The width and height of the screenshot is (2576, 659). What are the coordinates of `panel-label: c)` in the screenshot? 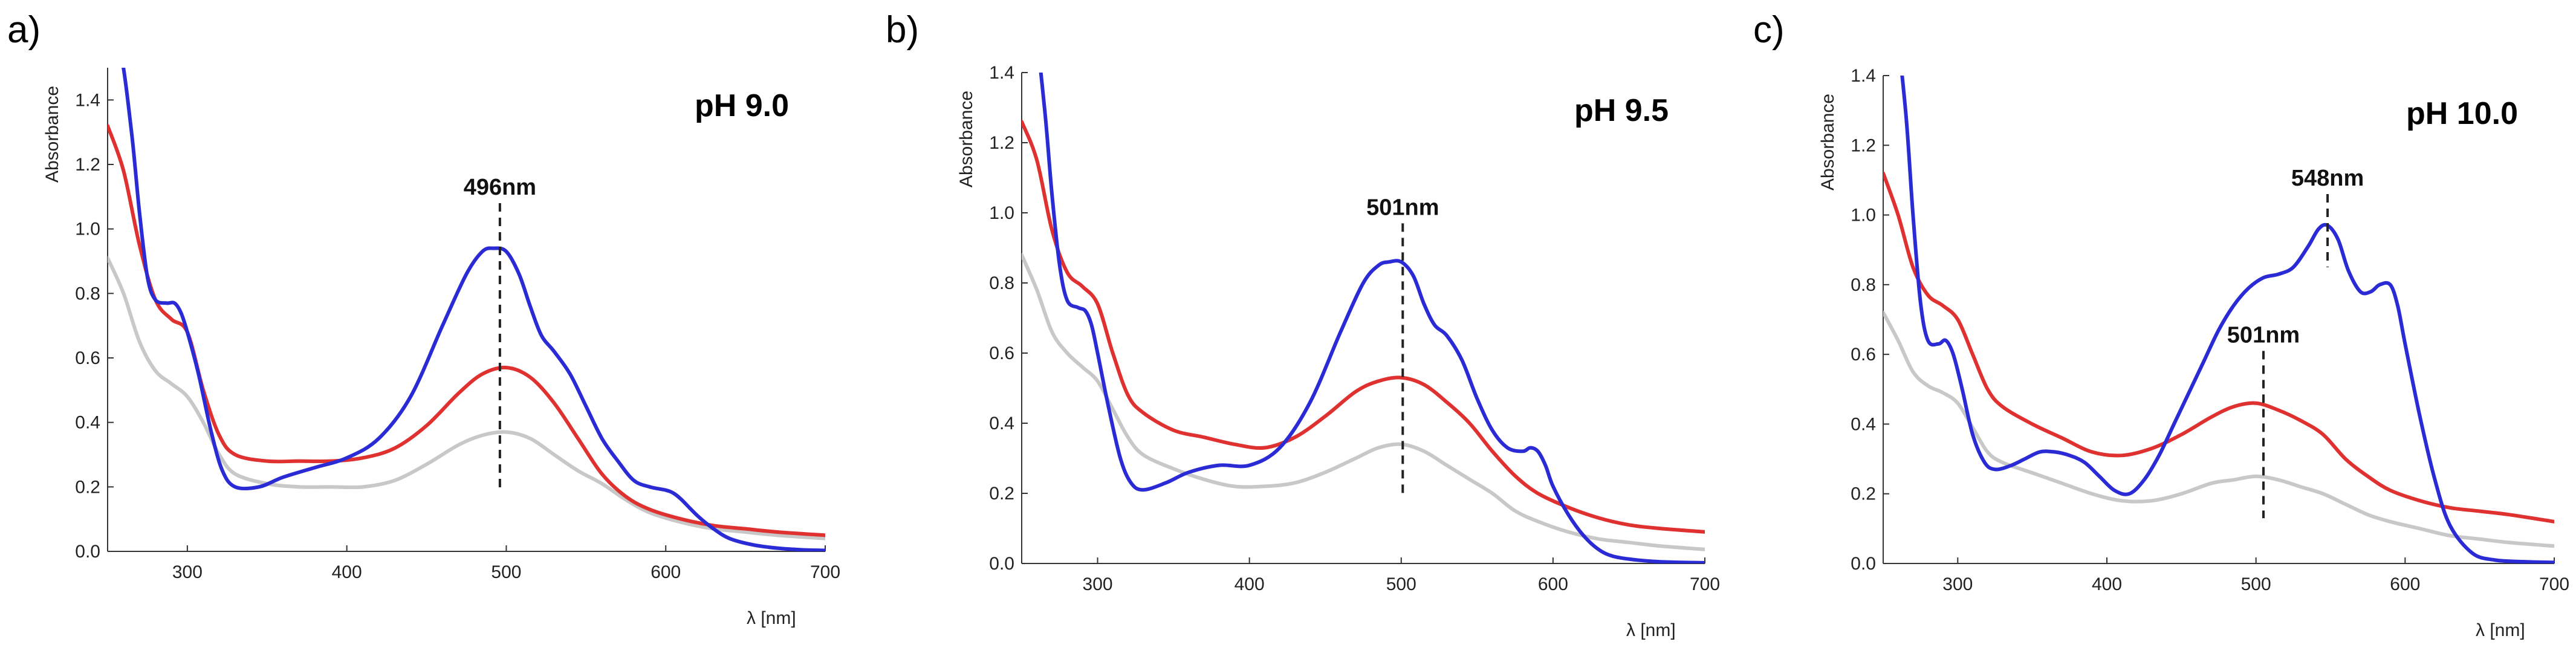 It's located at (1769, 30).